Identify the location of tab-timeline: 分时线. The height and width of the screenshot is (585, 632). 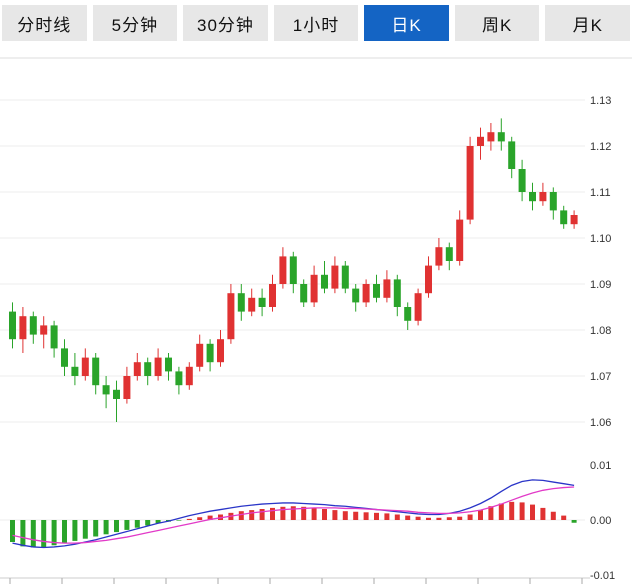
(44, 23).